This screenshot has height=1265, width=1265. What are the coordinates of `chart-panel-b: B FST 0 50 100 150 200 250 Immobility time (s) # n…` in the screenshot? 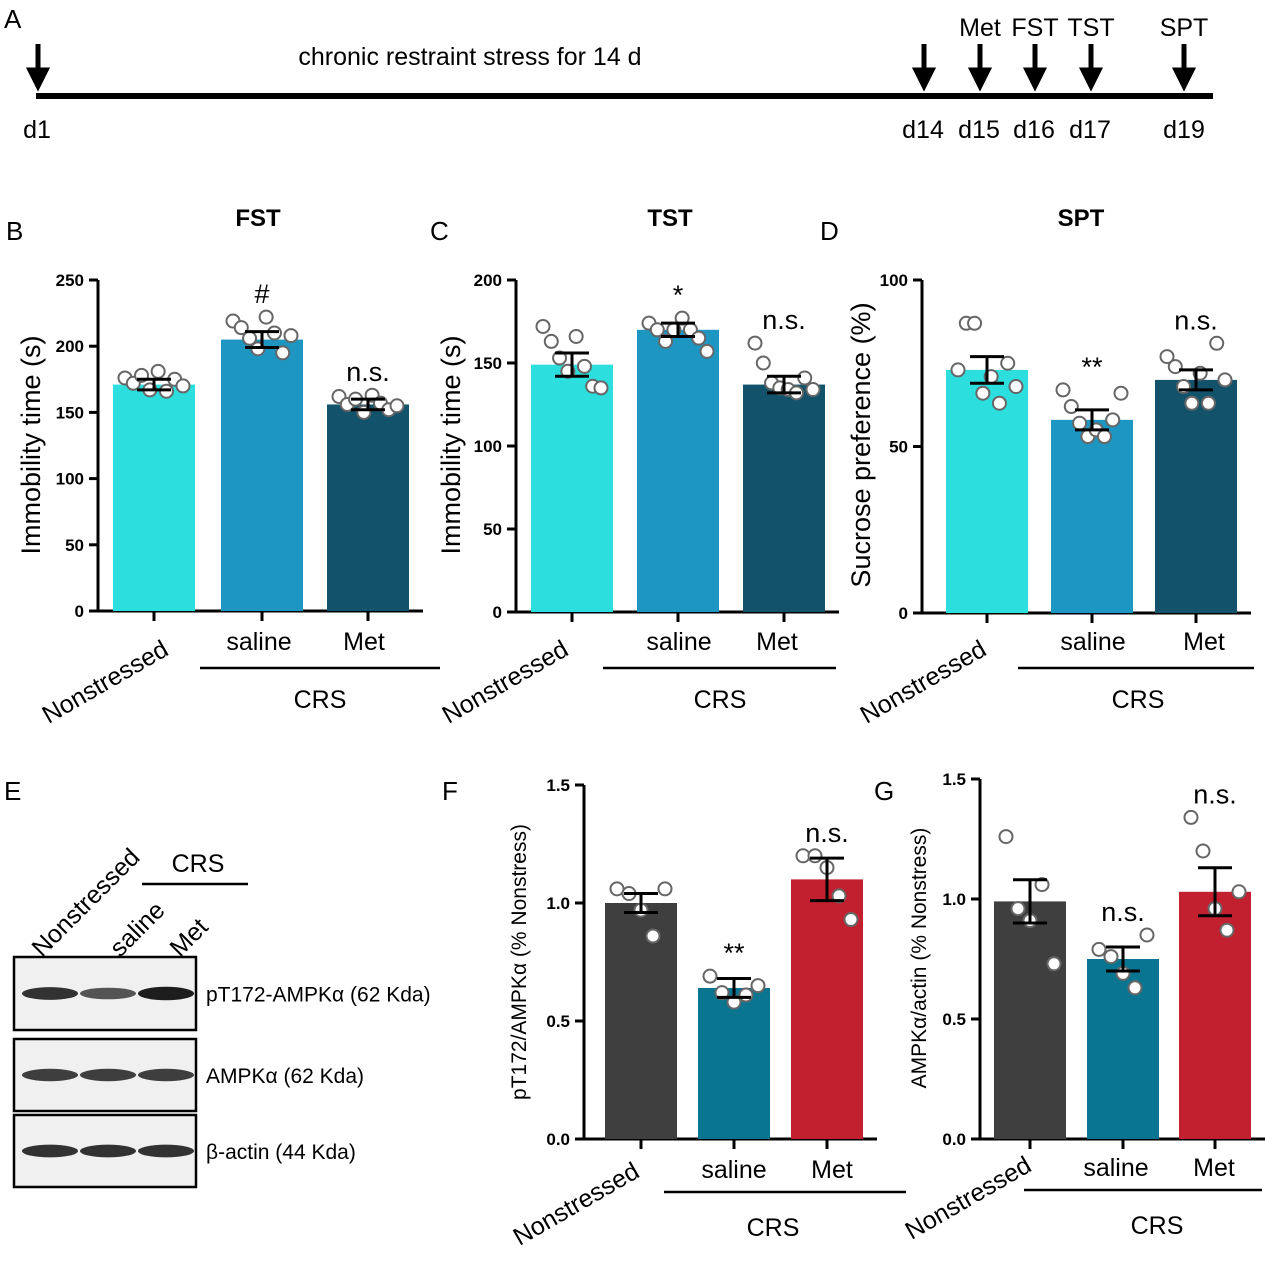 It's located at (223, 467).